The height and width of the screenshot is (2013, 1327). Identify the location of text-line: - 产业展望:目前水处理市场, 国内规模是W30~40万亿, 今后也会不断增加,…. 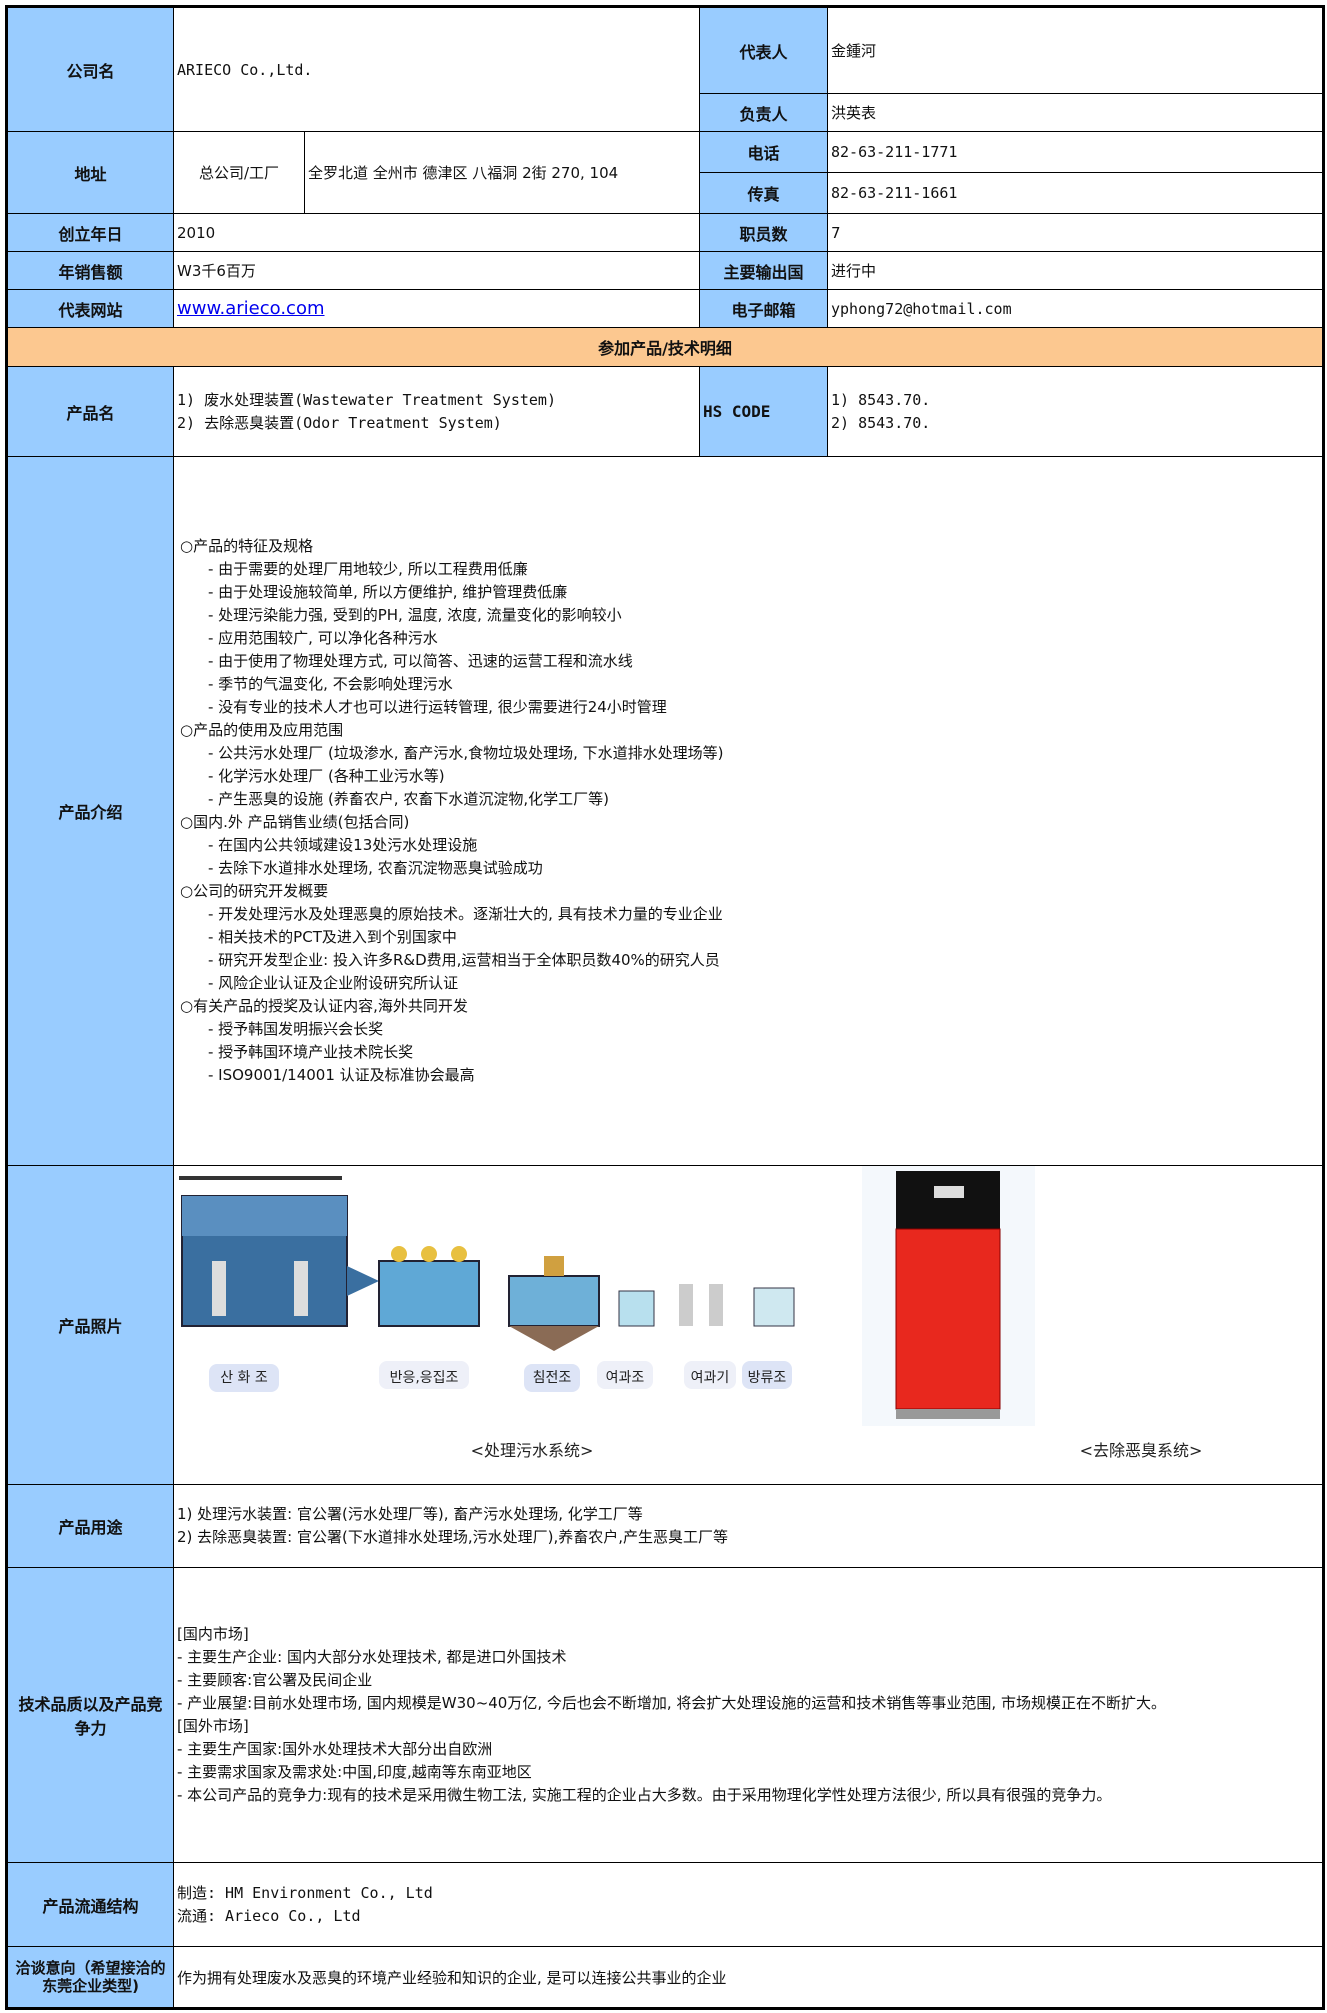
(671, 1703).